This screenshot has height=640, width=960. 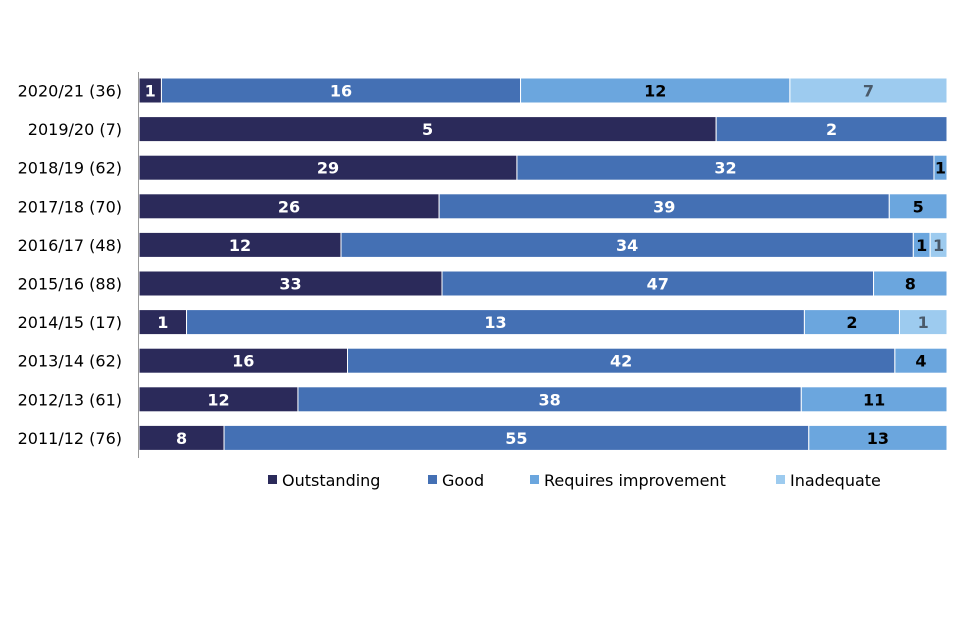 I want to click on data-label: 7, so click(x=868, y=91).